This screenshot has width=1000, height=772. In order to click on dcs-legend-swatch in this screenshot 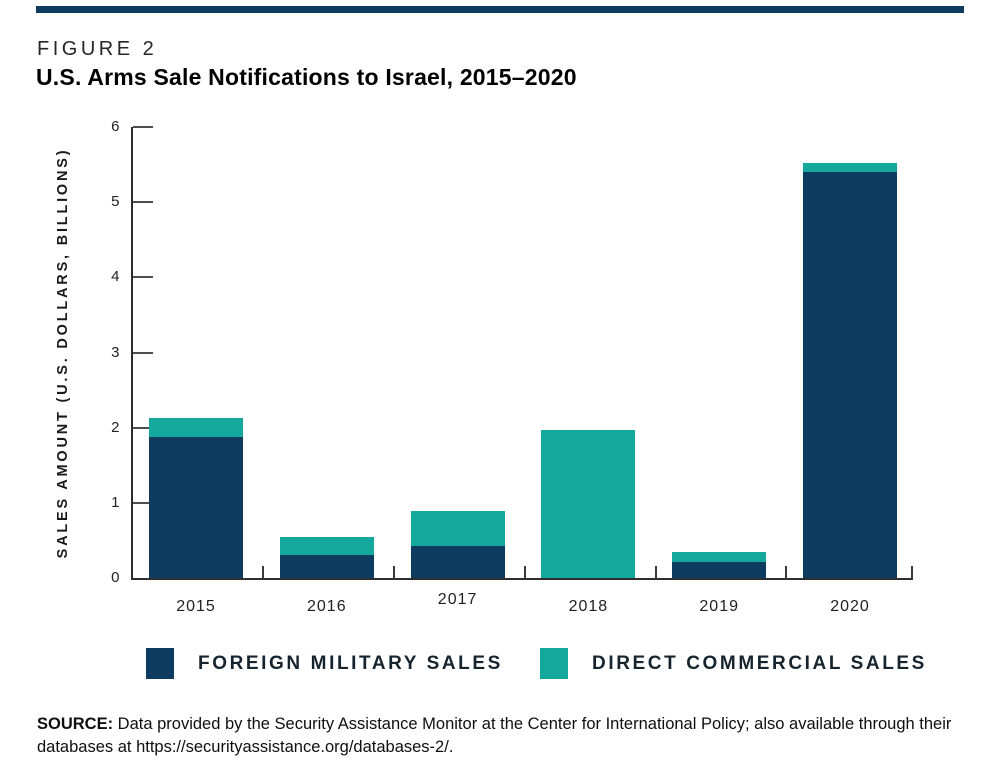, I will do `click(554, 663)`.